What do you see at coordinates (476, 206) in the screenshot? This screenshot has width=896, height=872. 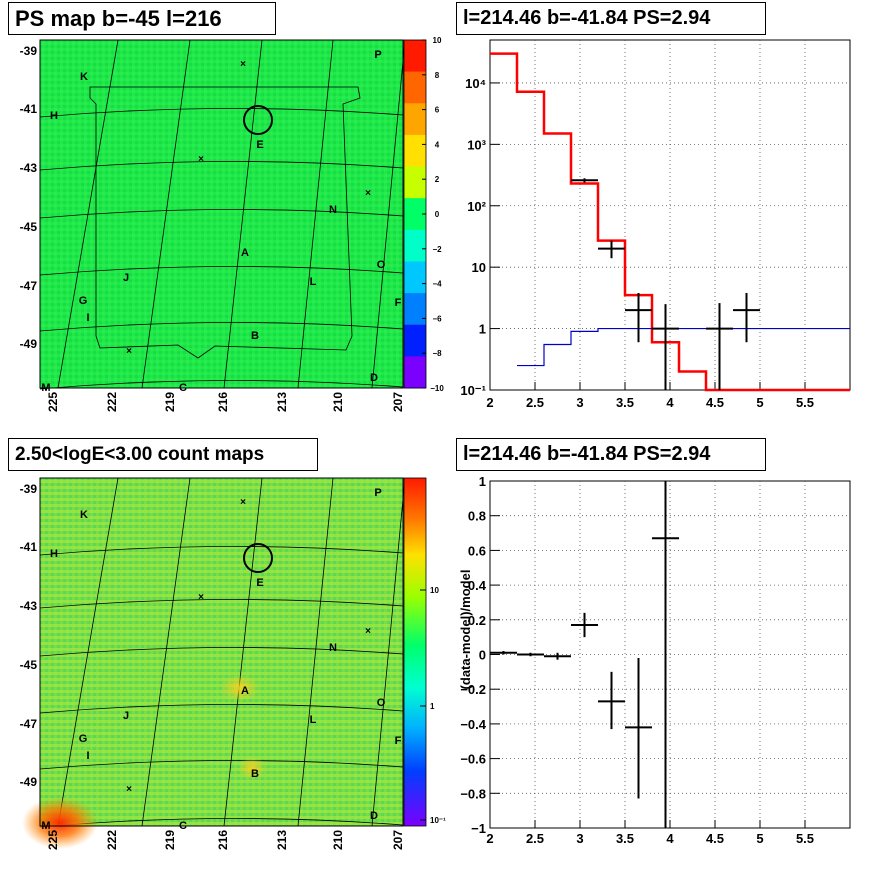 I see `y-tick-label: 10²` at bounding box center [476, 206].